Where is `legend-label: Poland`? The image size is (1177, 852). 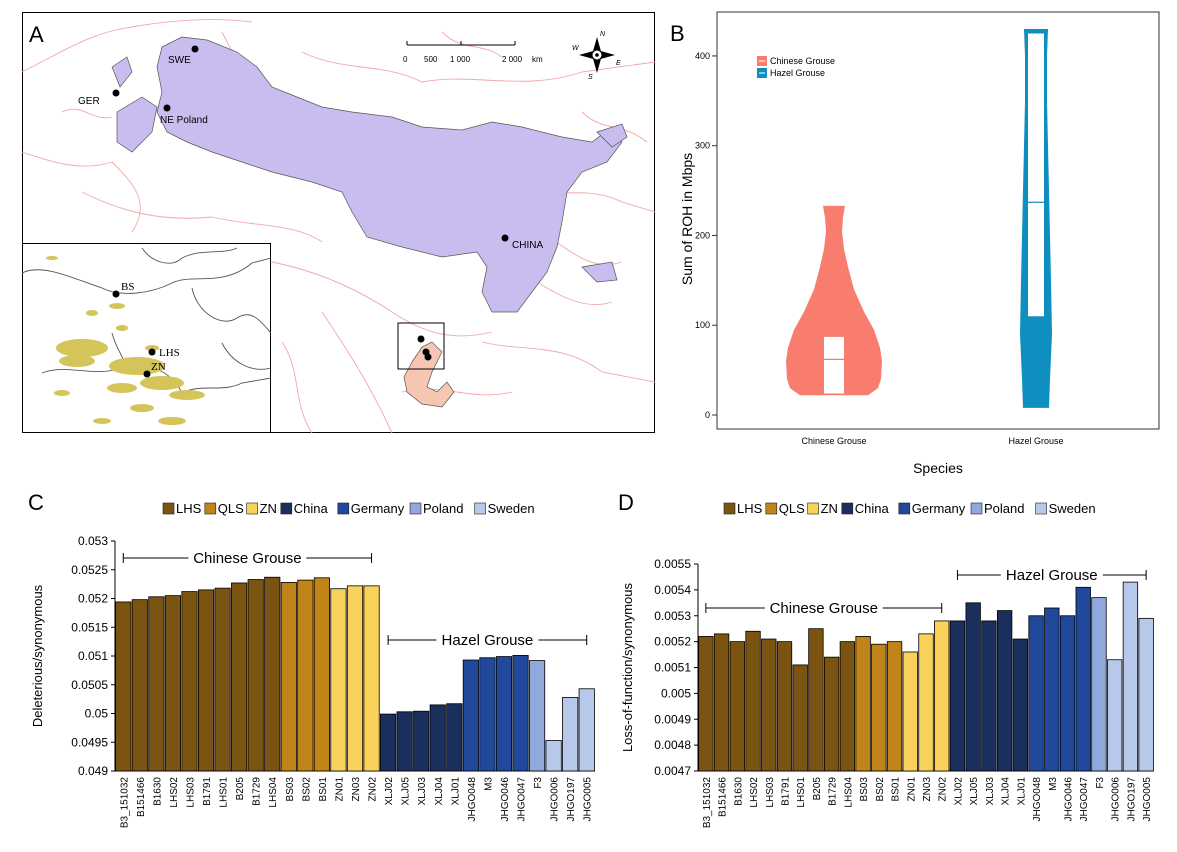
legend-label: Poland is located at coordinates (443, 508).